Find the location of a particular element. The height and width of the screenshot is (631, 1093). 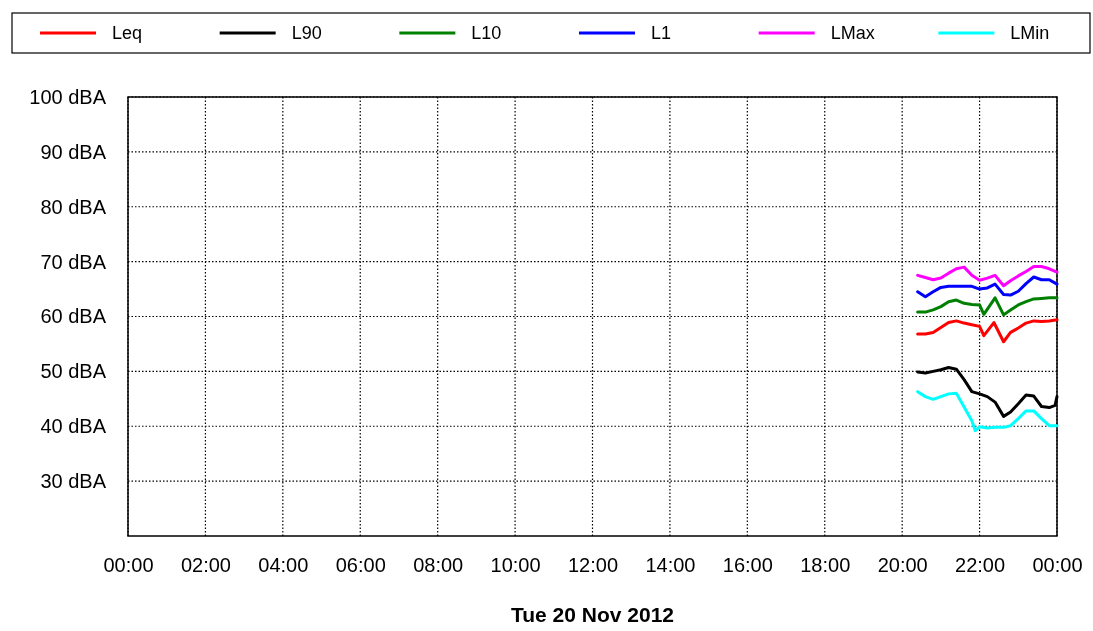

y-tick-label: 90 dBA is located at coordinates (73, 151).